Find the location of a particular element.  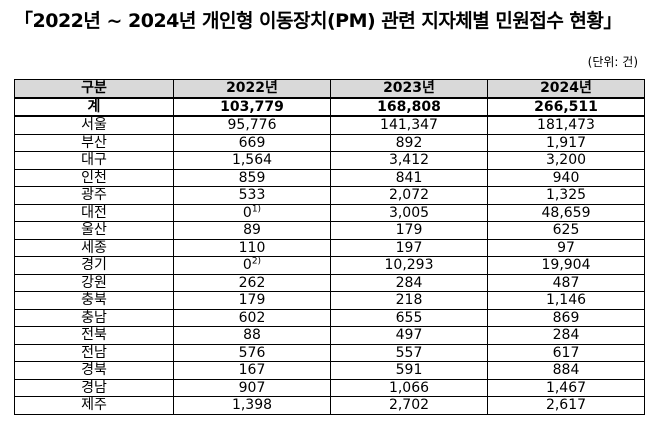

value-2024-cell: 2,617 is located at coordinates (566, 405).